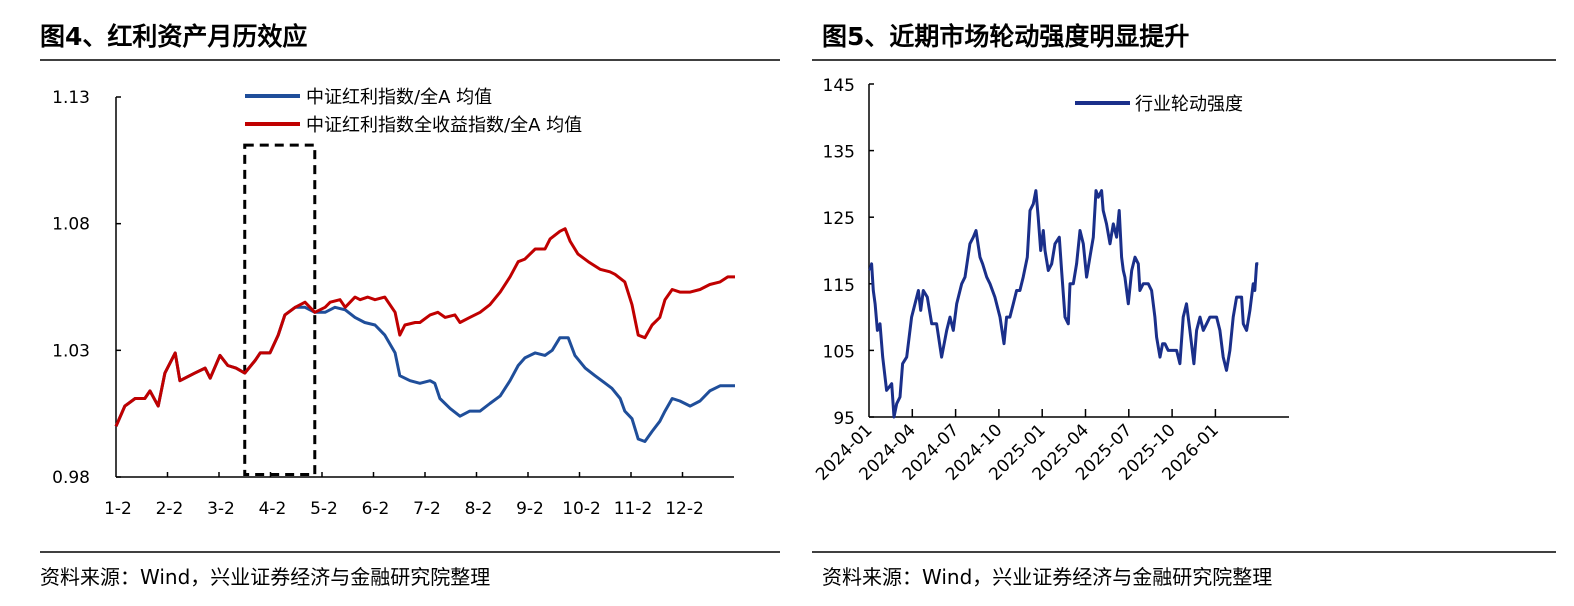 Image resolution: width=1574 pixels, height=606 pixels. Describe the element at coordinates (839, 153) in the screenshot. I see `right-y-tick-label: 135` at that location.